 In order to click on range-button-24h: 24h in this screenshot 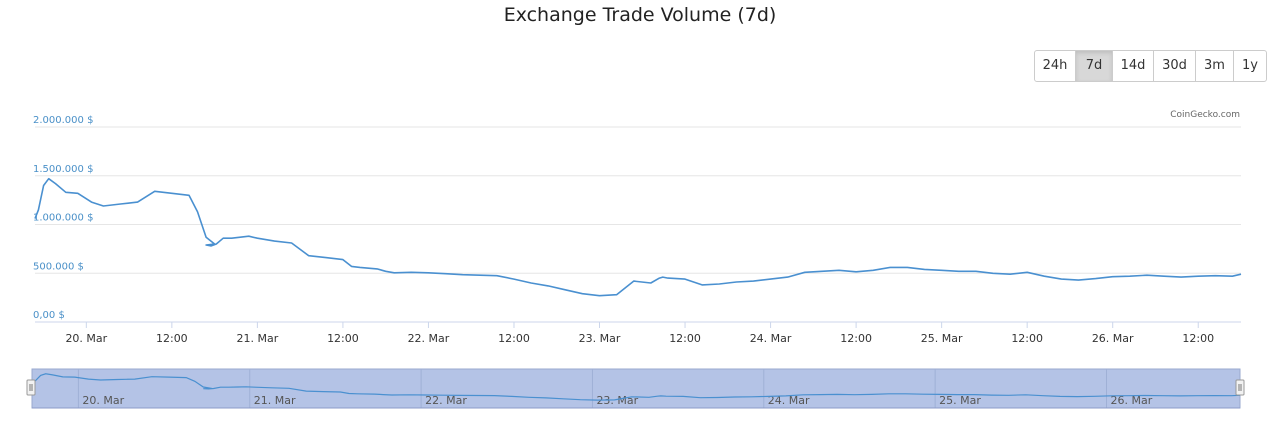, I will do `click(1055, 66)`.